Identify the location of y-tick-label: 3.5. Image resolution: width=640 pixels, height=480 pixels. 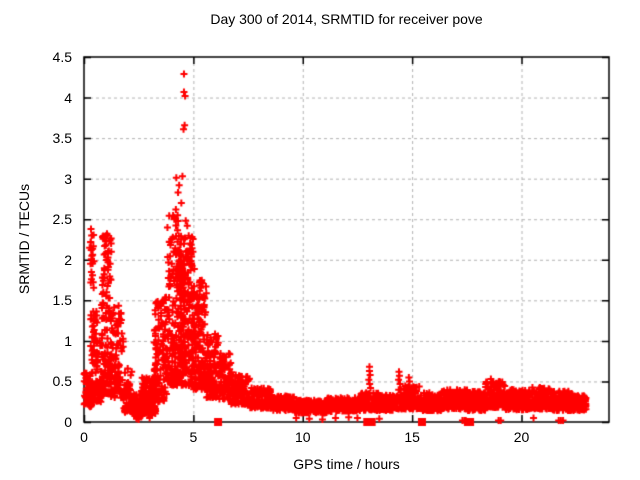
(62, 138).